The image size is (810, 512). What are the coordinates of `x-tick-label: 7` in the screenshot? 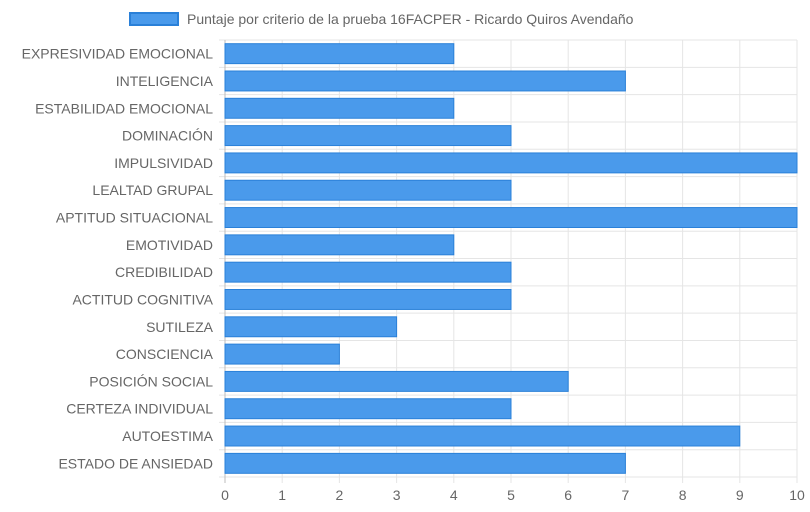 It's located at (626, 495).